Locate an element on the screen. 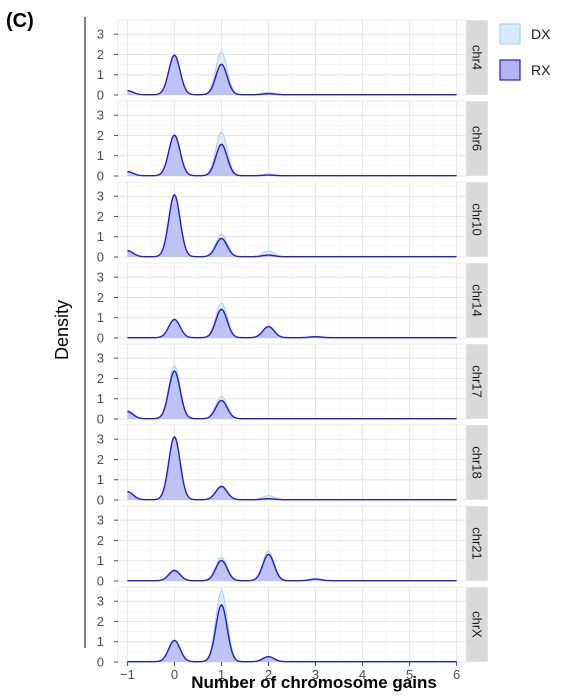  density-line-RX-chrX is located at coordinates (292, 633).